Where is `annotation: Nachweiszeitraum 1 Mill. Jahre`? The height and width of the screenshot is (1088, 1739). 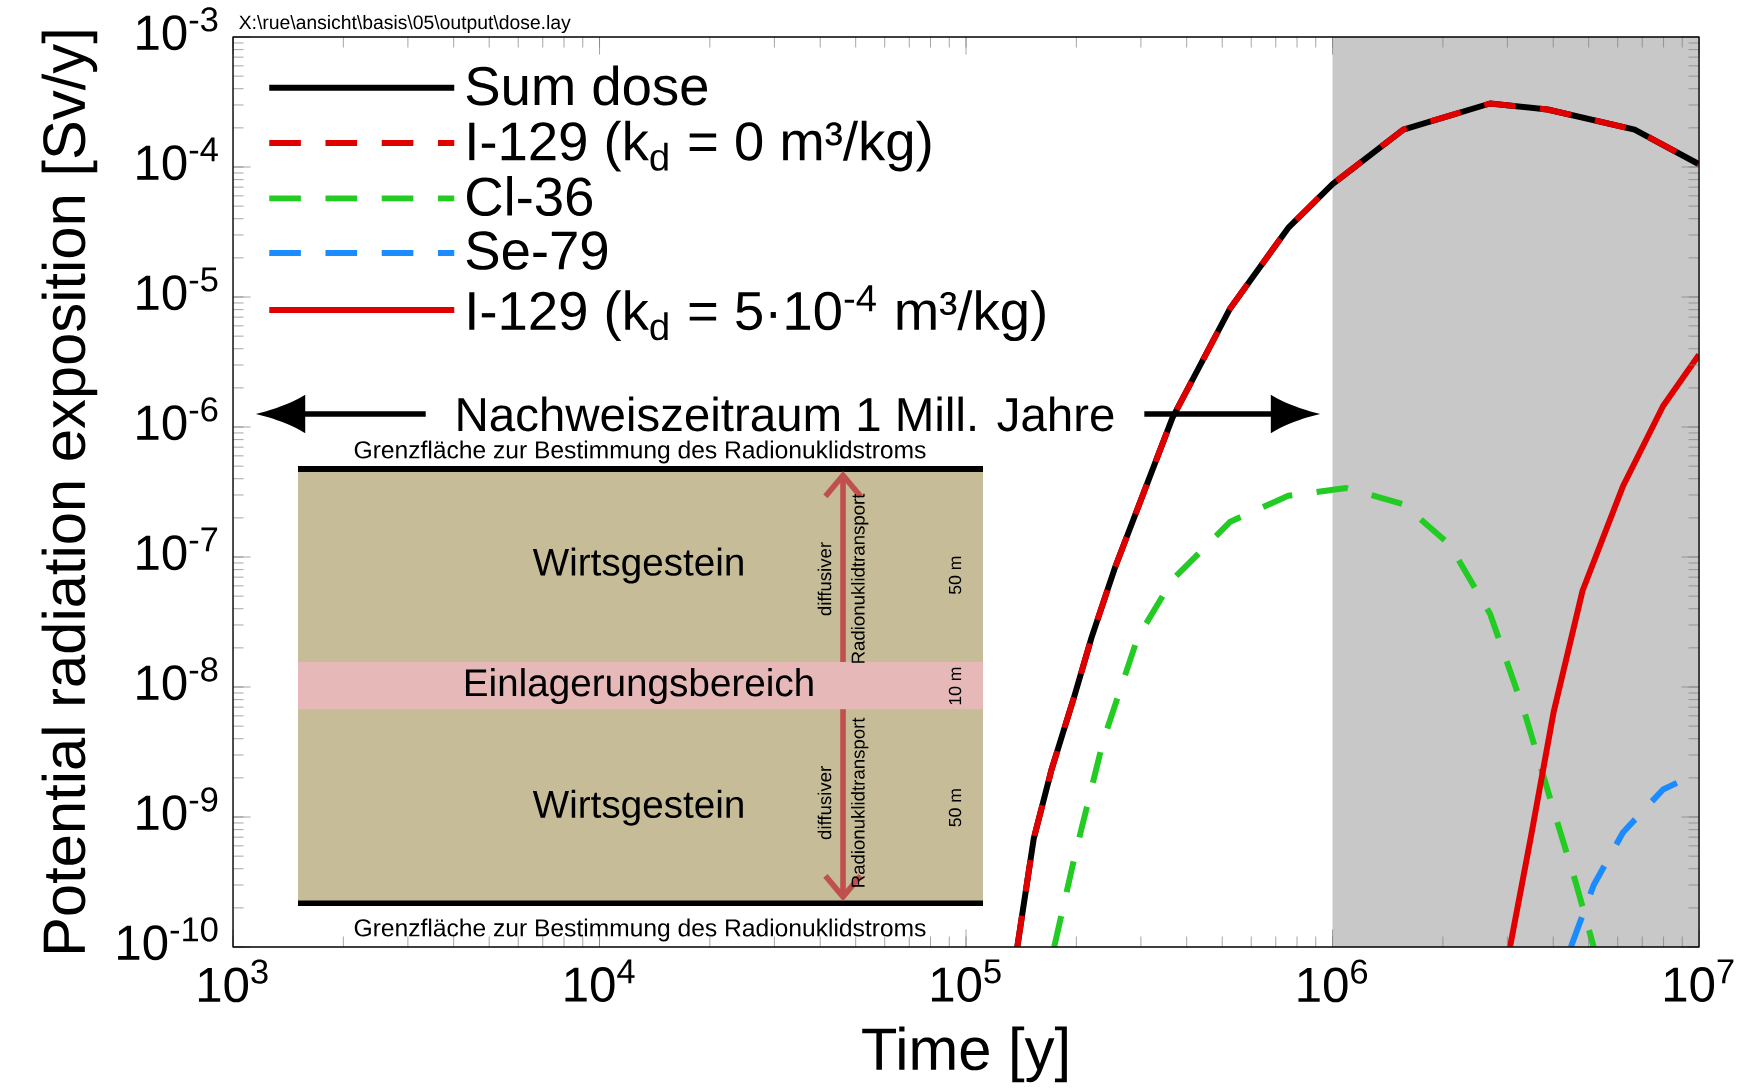 annotation: Nachweiszeitraum 1 Mill. Jahre is located at coordinates (786, 414).